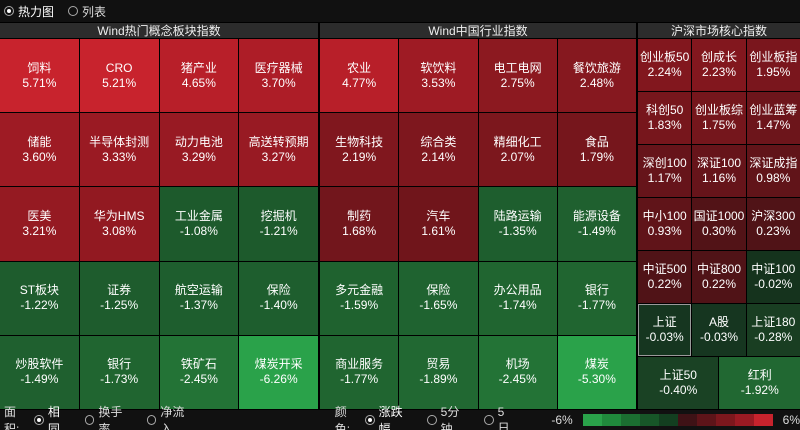  Describe the element at coordinates (119, 67) in the screenshot. I see `tile-name: CRO` at that location.